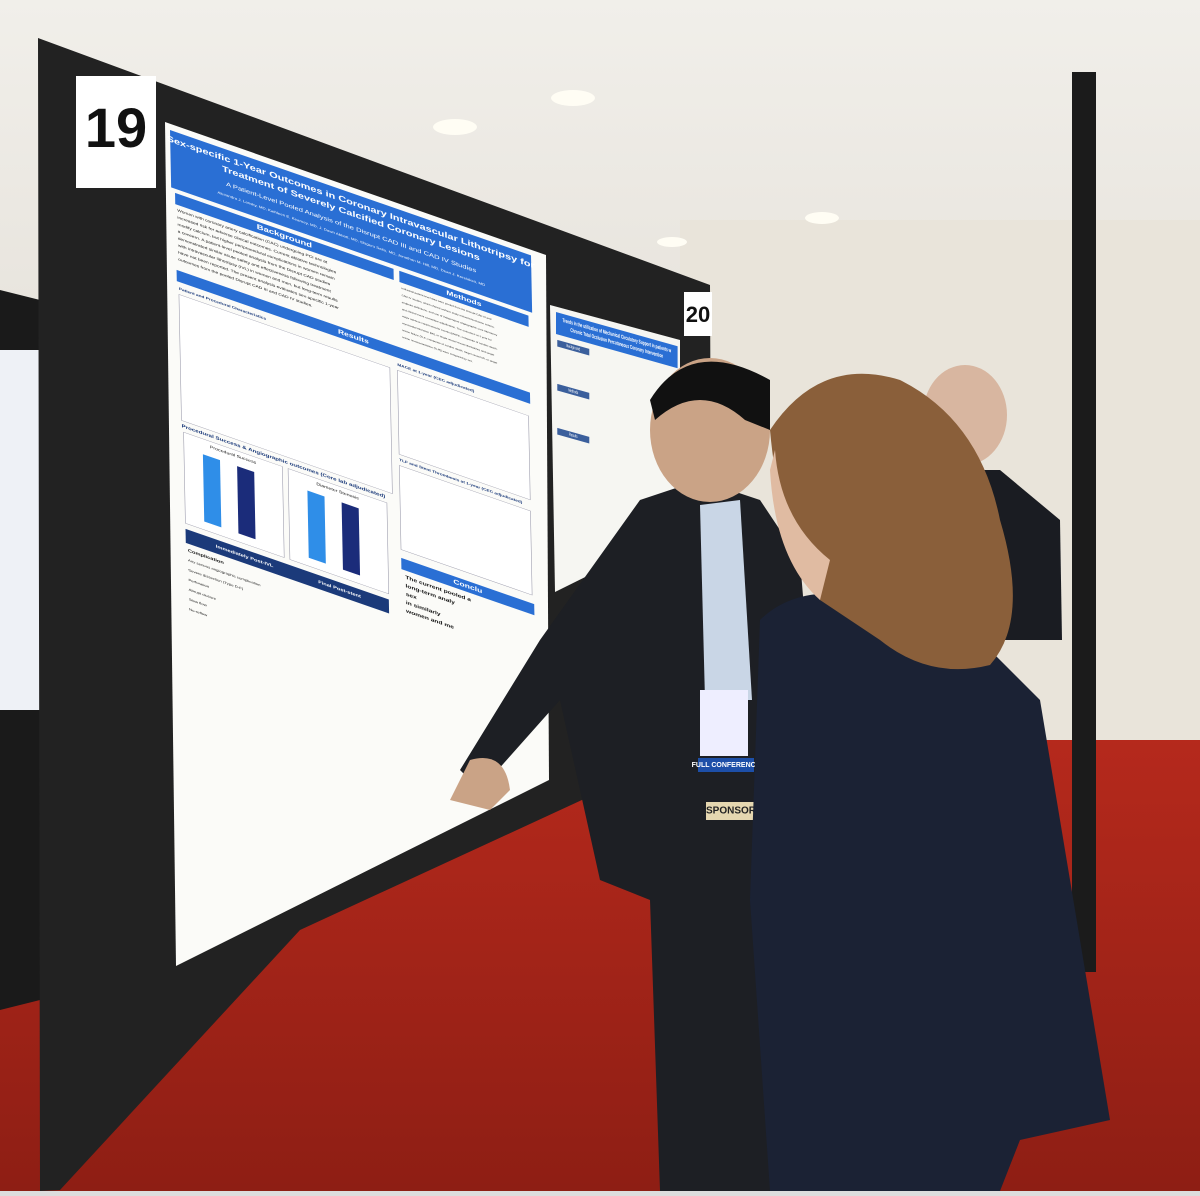  I want to click on board-number: 20, so click(698, 314).